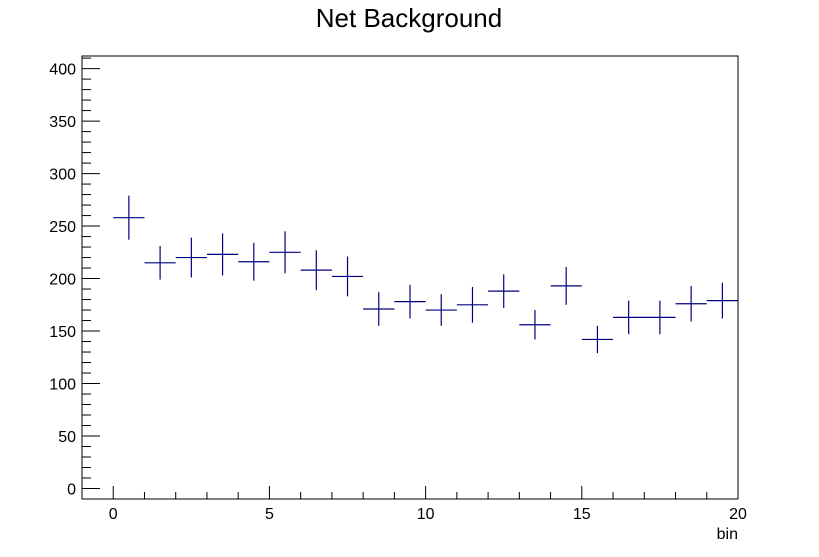 The height and width of the screenshot is (557, 819). Describe the element at coordinates (67, 437) in the screenshot. I see `y-tick-label: 50` at that location.